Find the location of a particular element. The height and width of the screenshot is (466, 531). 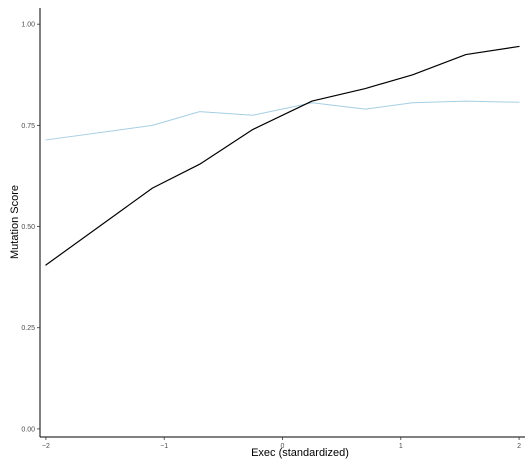

y-axis-title: Mutation Score is located at coordinates (15, 222).